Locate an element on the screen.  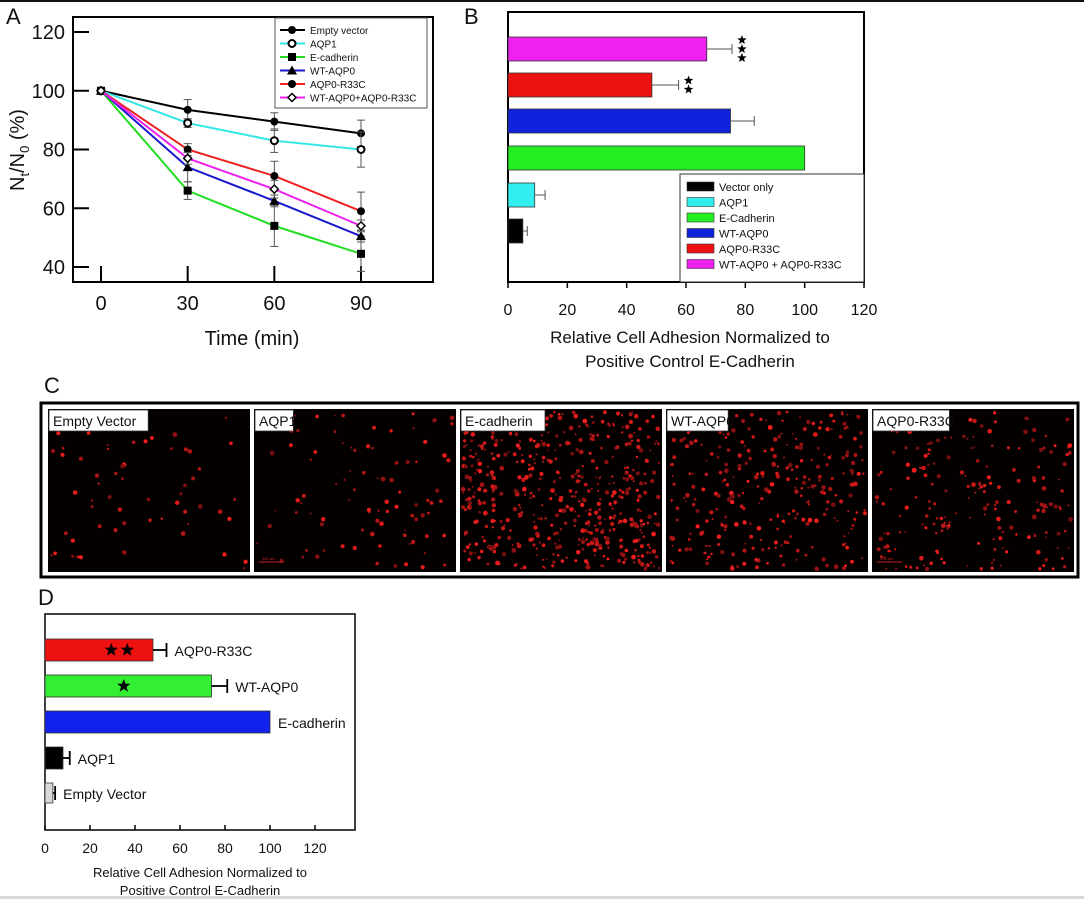
y-axis-label-part: 0 is located at coordinates (24, 149).